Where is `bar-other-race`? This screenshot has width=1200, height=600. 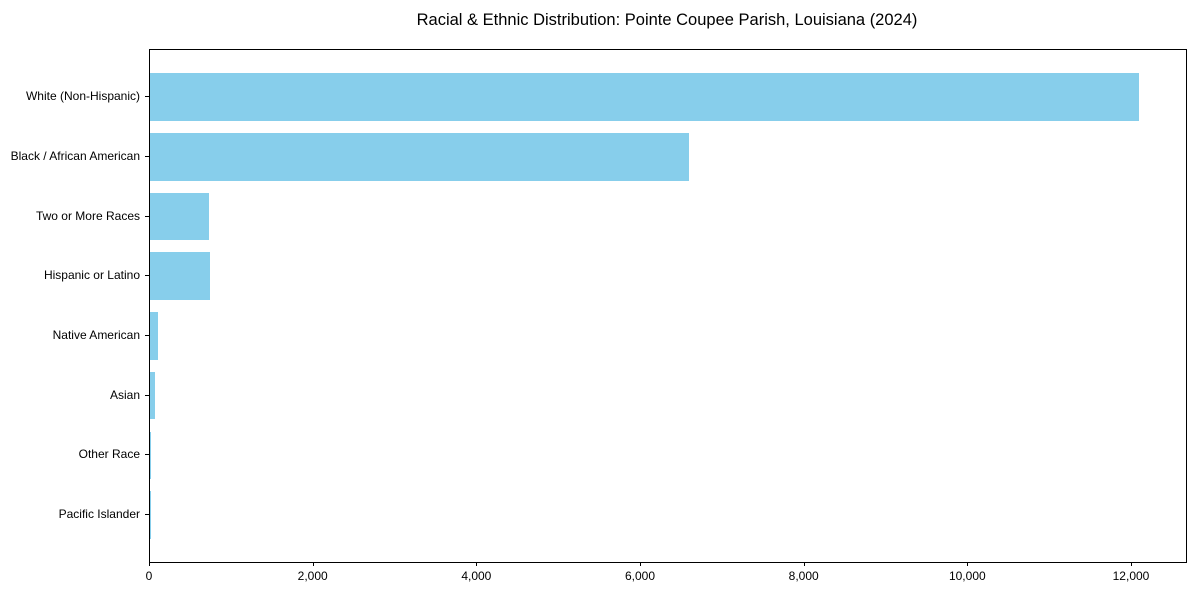 bar-other-race is located at coordinates (150, 455).